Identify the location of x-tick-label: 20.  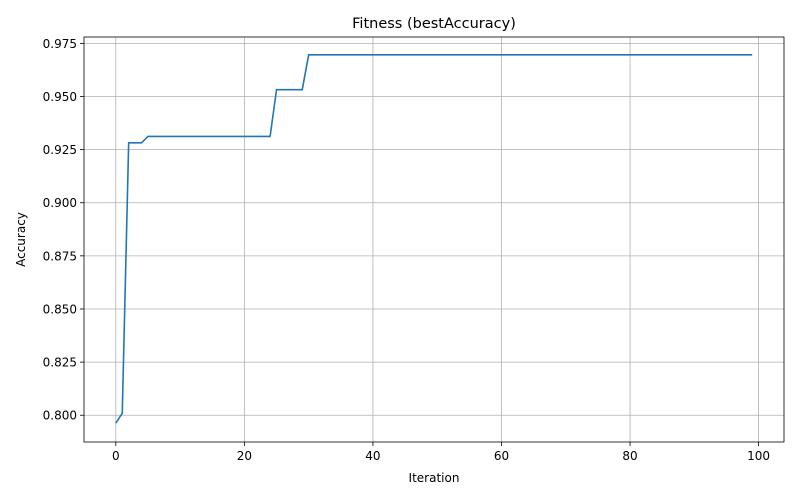
(244, 456).